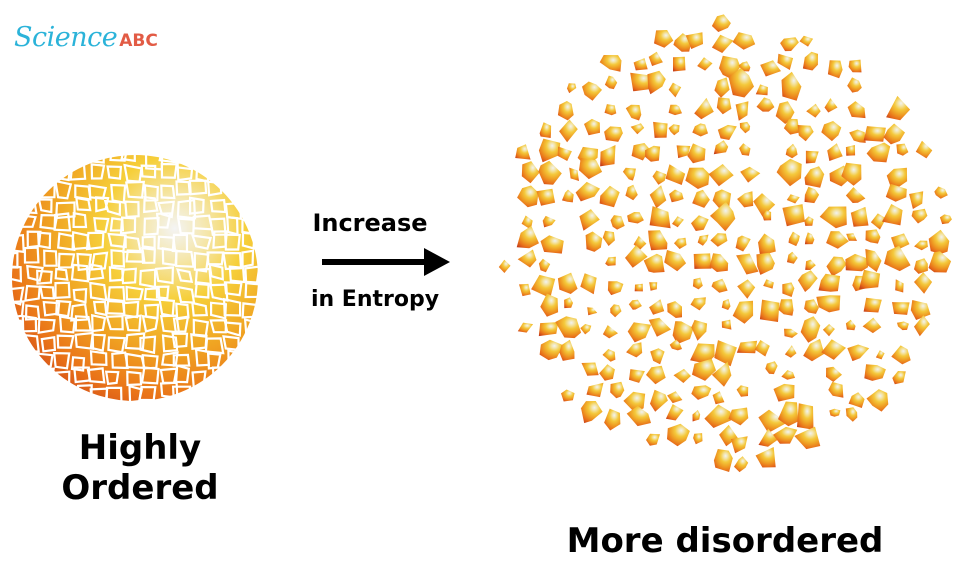 This screenshot has height=563, width=960. I want to click on highly-ordered-label: Highly Ordered, so click(140, 468).